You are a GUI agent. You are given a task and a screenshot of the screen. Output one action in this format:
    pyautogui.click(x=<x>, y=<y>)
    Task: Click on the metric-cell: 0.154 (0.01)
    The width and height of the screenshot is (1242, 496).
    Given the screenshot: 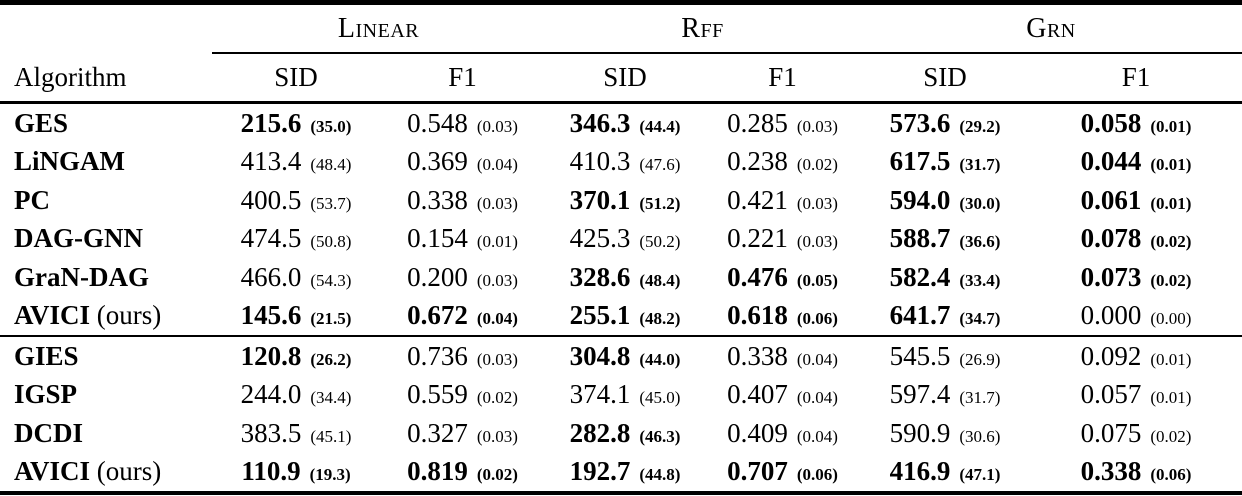 What is the action you would take?
    pyautogui.click(x=462, y=238)
    